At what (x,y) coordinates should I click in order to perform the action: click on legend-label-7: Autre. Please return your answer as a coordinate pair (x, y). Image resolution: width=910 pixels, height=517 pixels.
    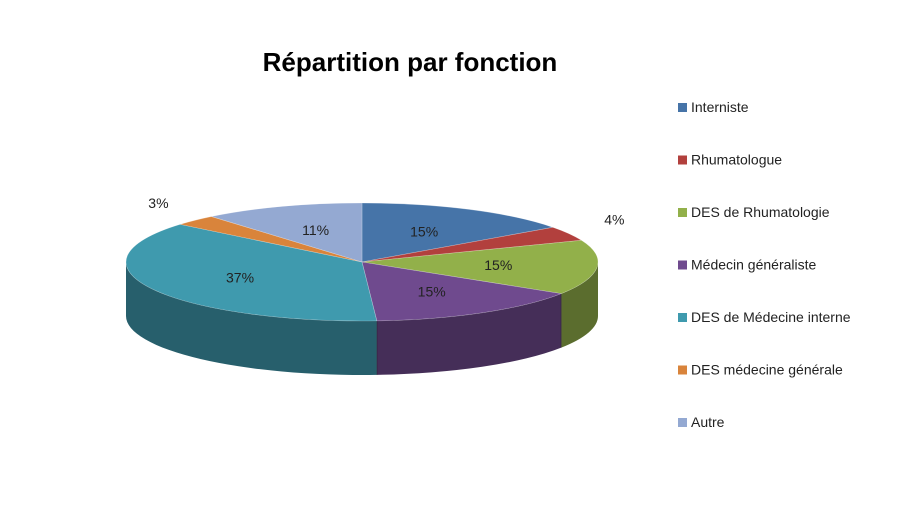
    Looking at the image, I should click on (708, 422).